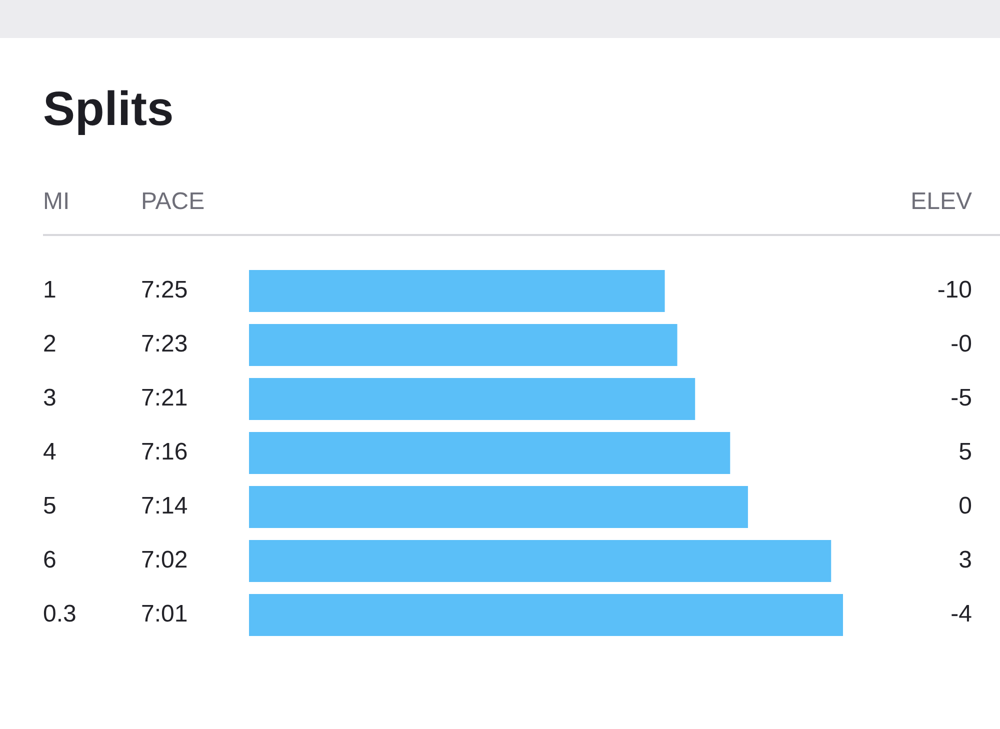 This screenshot has width=1000, height=729. What do you see at coordinates (164, 290) in the screenshot?
I see `text: 7:25` at bounding box center [164, 290].